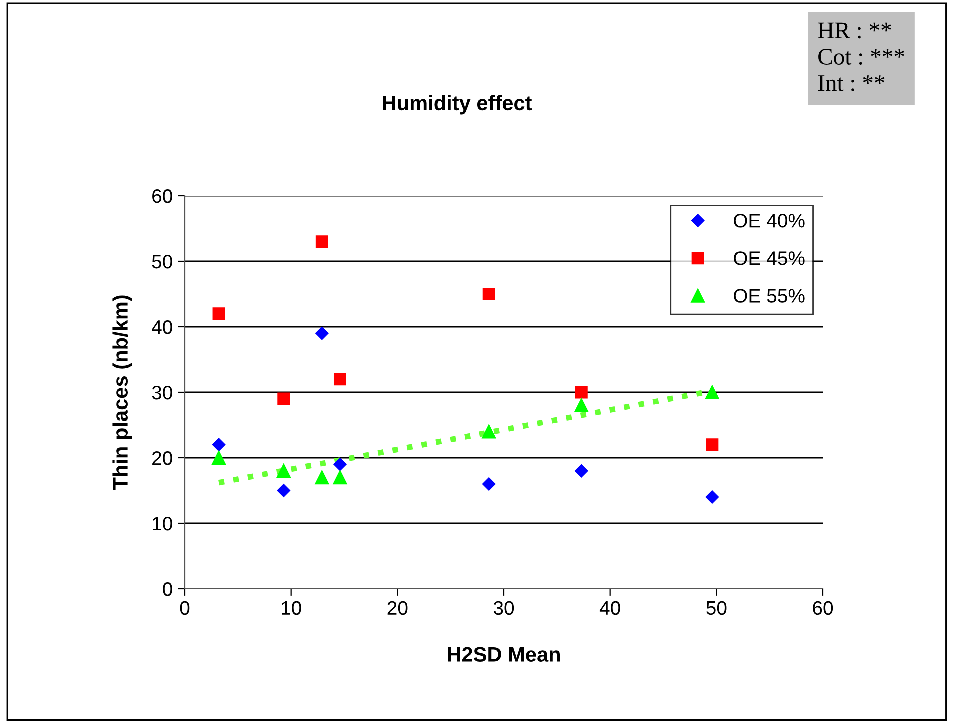 The width and height of the screenshot is (954, 724). I want to click on x-tick-label: 10, so click(292, 608).